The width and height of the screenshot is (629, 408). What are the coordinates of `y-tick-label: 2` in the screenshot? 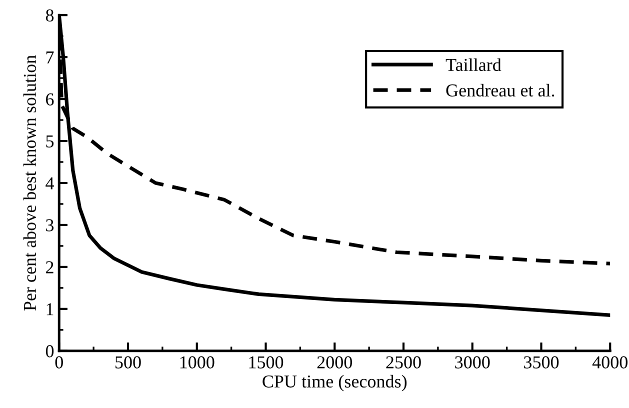 It's located at (50, 267).